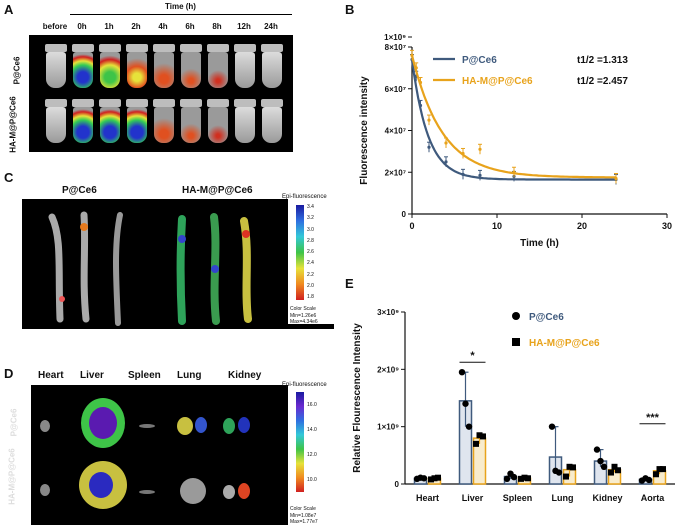 The width and height of the screenshot is (685, 528). What do you see at coordinates (653, 418) in the screenshot?
I see `significance-label: ***` at bounding box center [653, 418].